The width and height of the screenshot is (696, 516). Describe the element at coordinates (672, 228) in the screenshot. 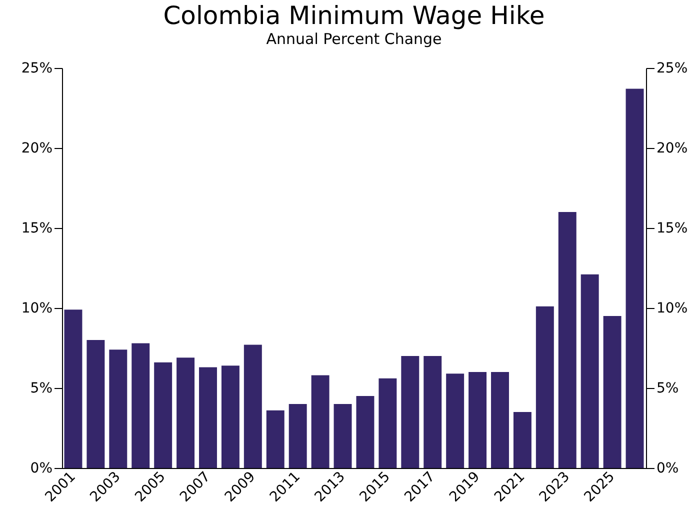

I see `y2-tick-label: 15%` at that location.